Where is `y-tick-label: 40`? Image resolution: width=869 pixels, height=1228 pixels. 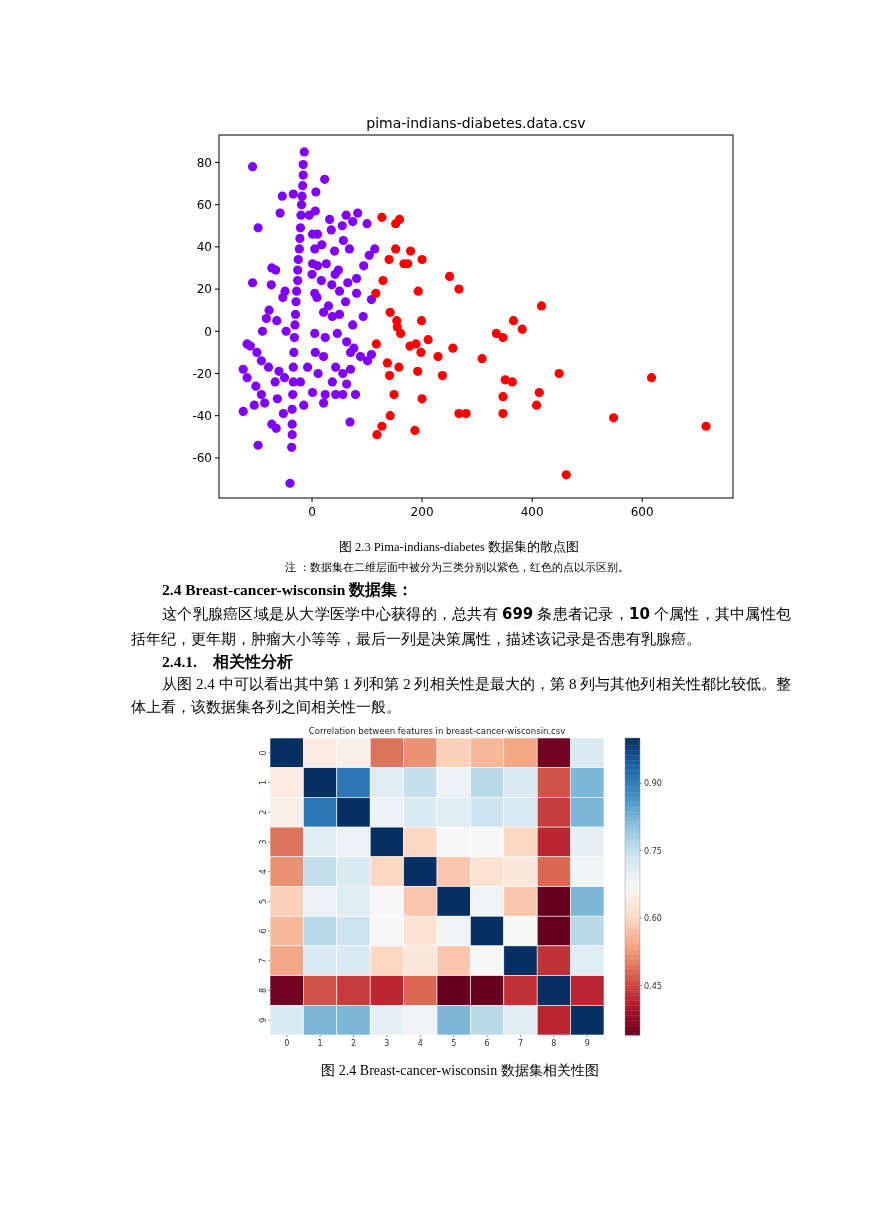
y-tick-label: 40 is located at coordinates (204, 247).